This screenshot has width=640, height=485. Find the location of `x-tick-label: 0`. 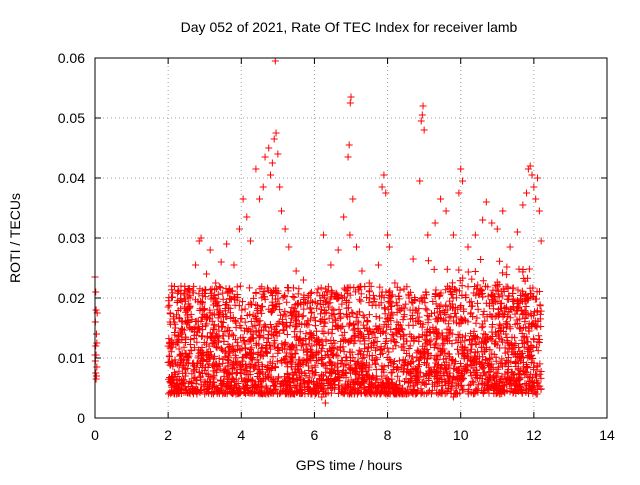

x-tick-label: 0 is located at coordinates (95, 435).